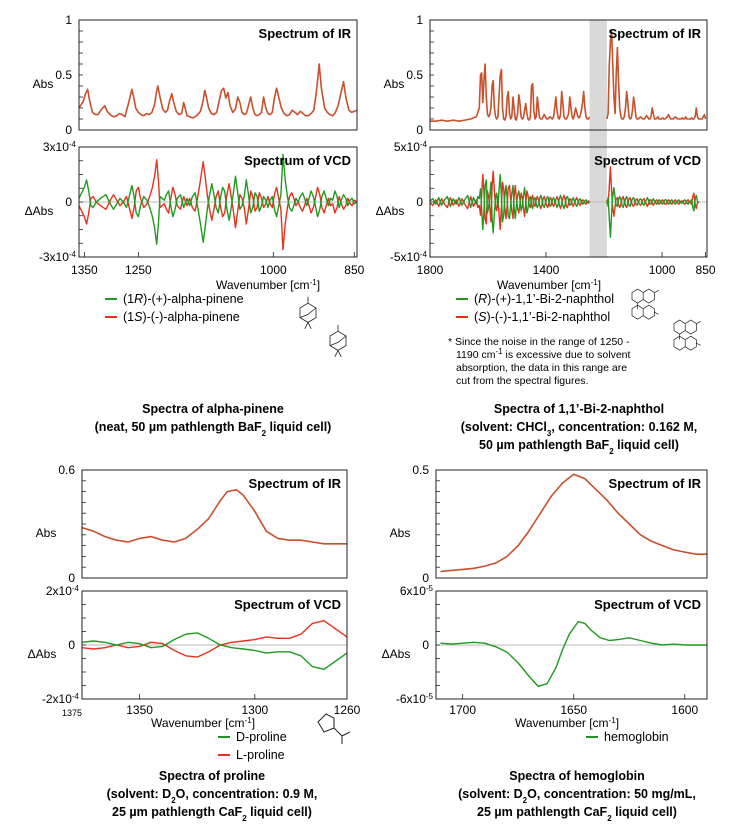 This screenshot has height=839, width=744. What do you see at coordinates (407, 147) in the screenshot?
I see `text-span: 5x10` at bounding box center [407, 147].